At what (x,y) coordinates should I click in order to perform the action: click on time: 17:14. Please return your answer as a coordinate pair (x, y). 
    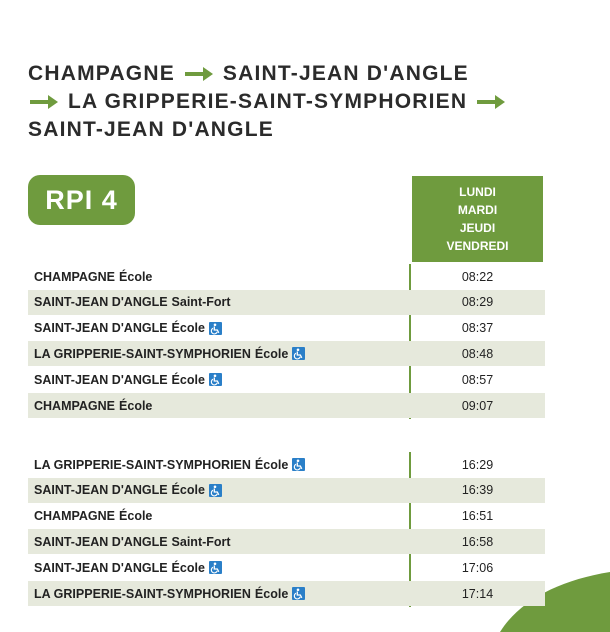
    Looking at the image, I should click on (477, 593).